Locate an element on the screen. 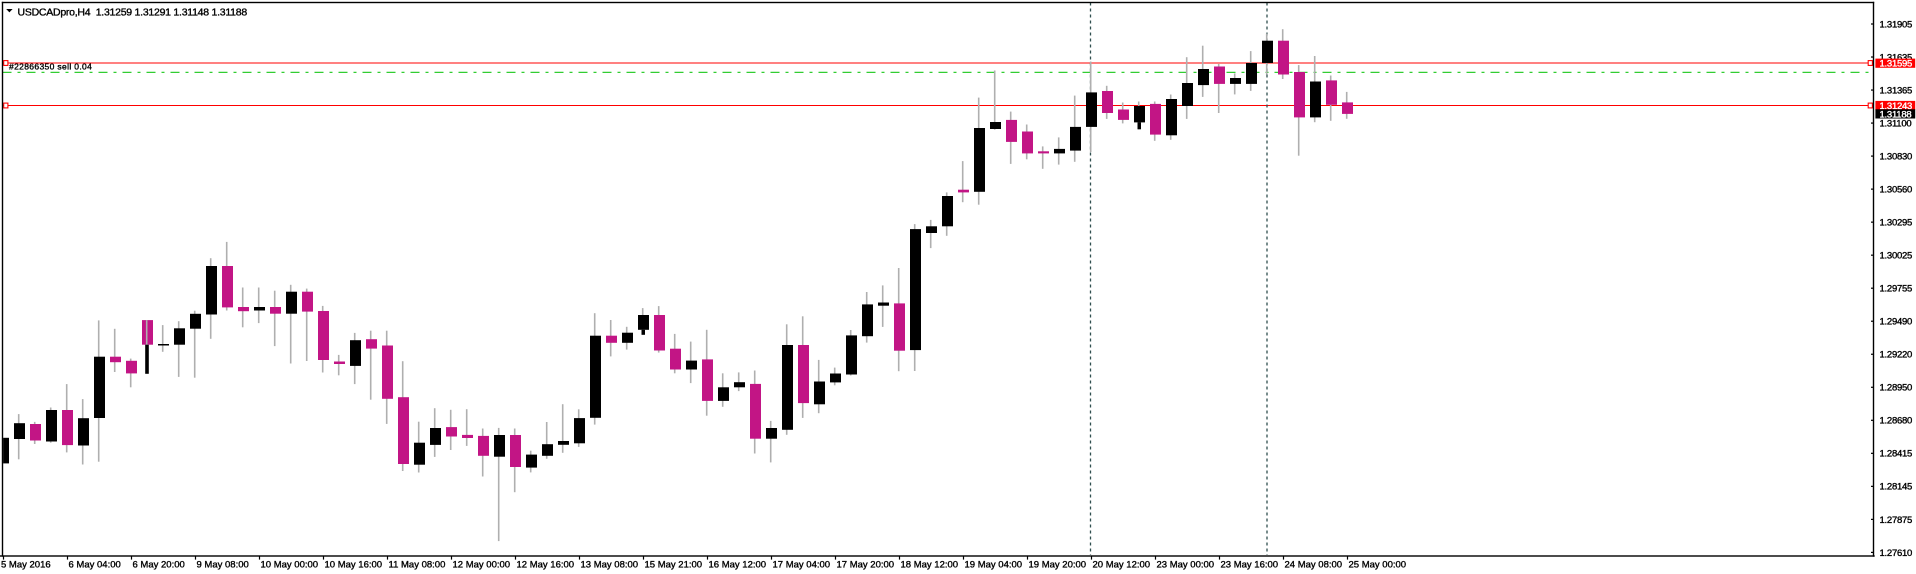  svg-text: 23 May 16:00 is located at coordinates (1250, 565).